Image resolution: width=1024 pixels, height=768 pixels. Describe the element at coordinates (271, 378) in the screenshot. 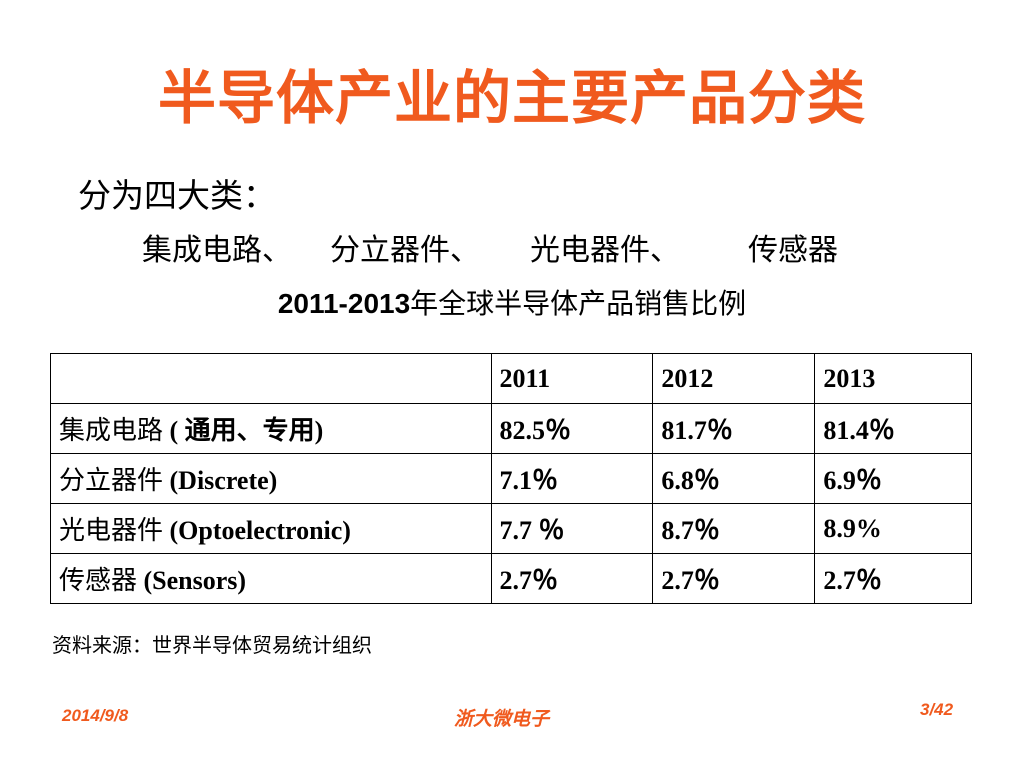

I see `table-header-cell` at that location.